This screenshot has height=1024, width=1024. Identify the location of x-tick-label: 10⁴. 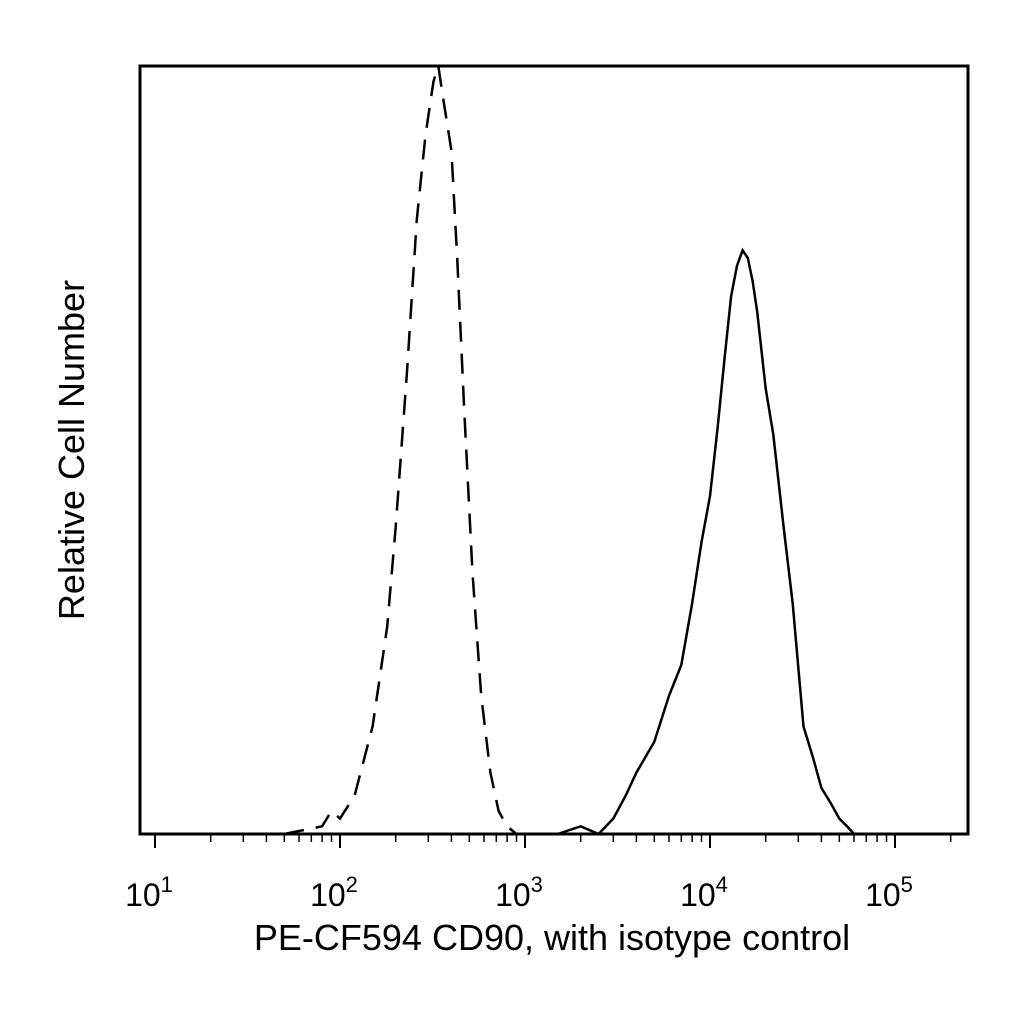
(704, 892).